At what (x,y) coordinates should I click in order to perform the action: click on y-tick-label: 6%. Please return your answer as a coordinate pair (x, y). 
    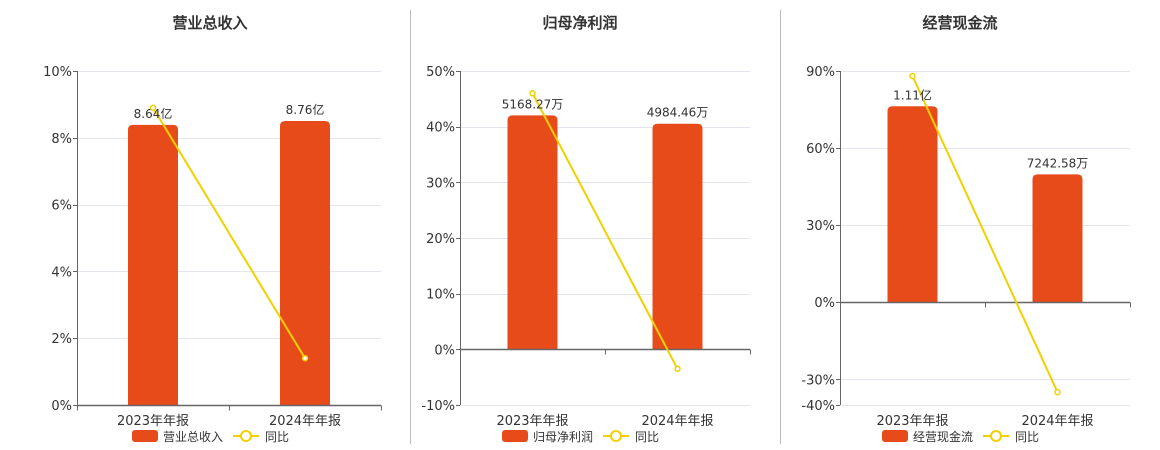
    Looking at the image, I should click on (61, 206).